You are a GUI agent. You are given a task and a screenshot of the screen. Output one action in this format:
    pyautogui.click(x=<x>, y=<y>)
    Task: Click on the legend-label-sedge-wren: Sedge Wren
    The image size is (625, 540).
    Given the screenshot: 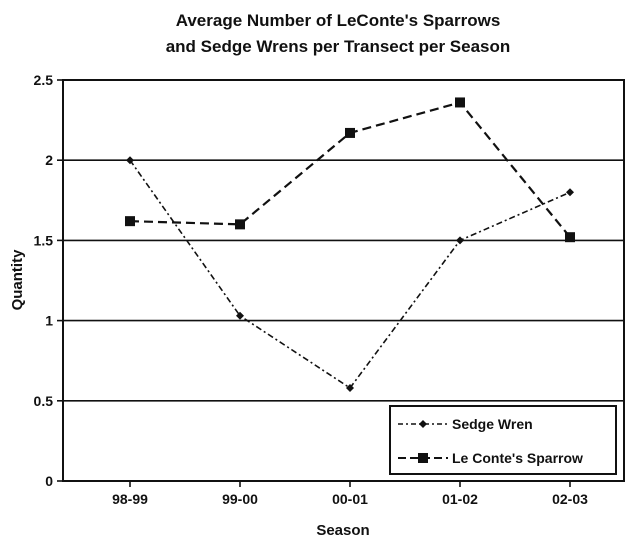 What is the action you would take?
    pyautogui.click(x=492, y=424)
    